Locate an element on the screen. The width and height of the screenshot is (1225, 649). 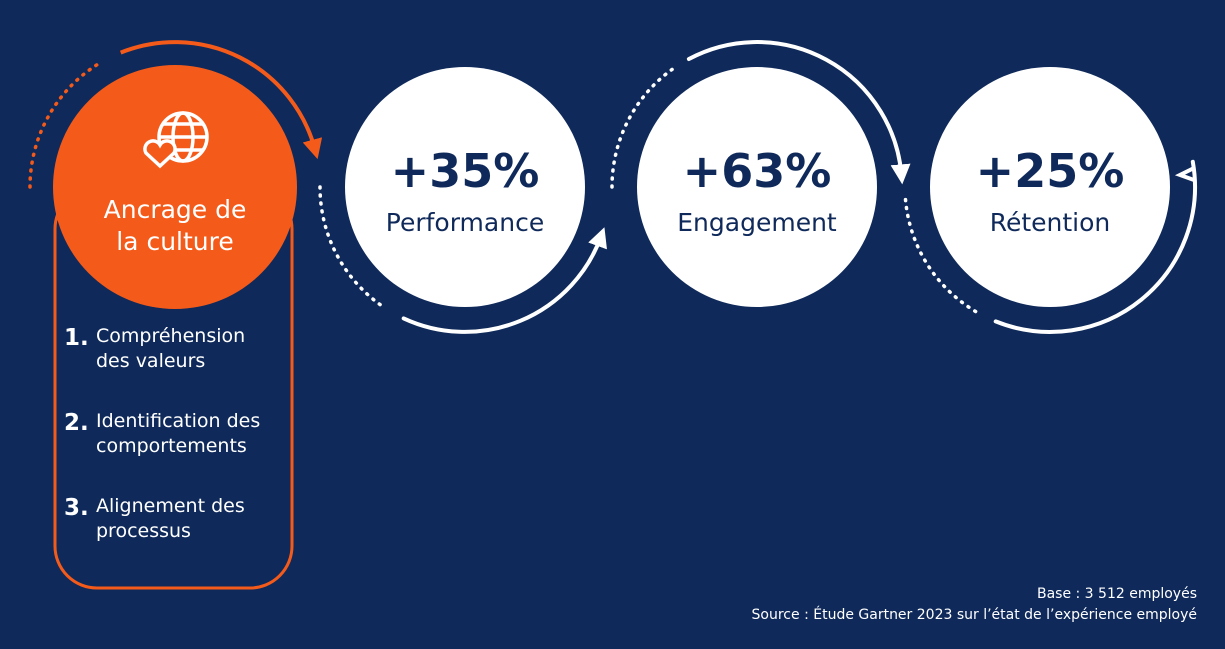
item-line: des valeurs is located at coordinates (151, 361).